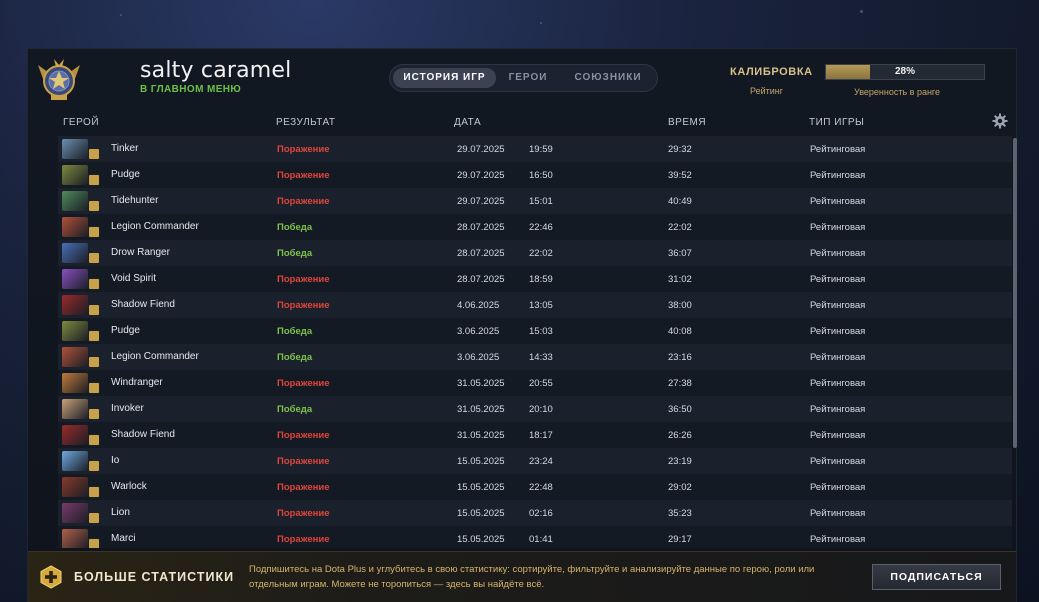 The height and width of the screenshot is (602, 1039). What do you see at coordinates (541, 305) in the screenshot?
I see `match-start-time: 13:05` at bounding box center [541, 305].